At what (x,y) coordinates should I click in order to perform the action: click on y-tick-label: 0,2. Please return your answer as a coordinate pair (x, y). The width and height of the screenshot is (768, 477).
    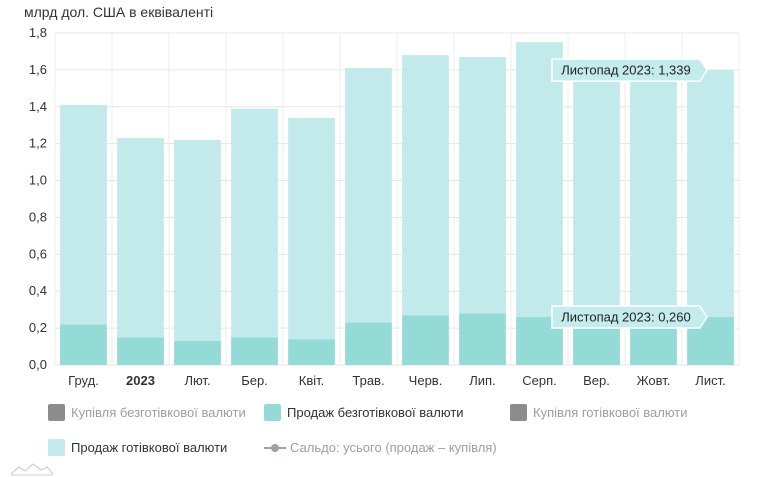
    Looking at the image, I should click on (38, 327).